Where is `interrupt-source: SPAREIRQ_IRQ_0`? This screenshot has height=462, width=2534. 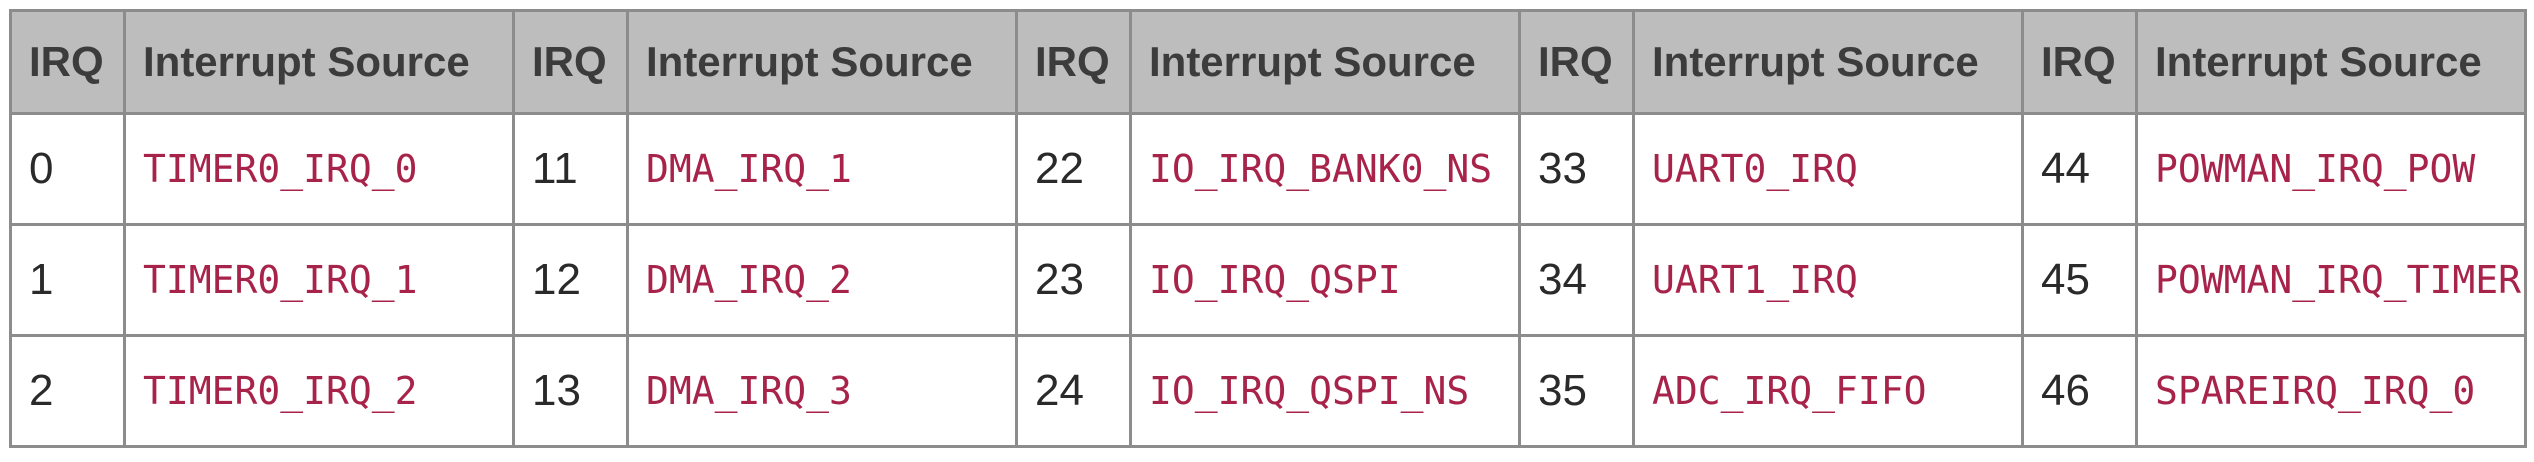
interrupt-source: SPAREIRQ_IRQ_0 is located at coordinates (2331, 391).